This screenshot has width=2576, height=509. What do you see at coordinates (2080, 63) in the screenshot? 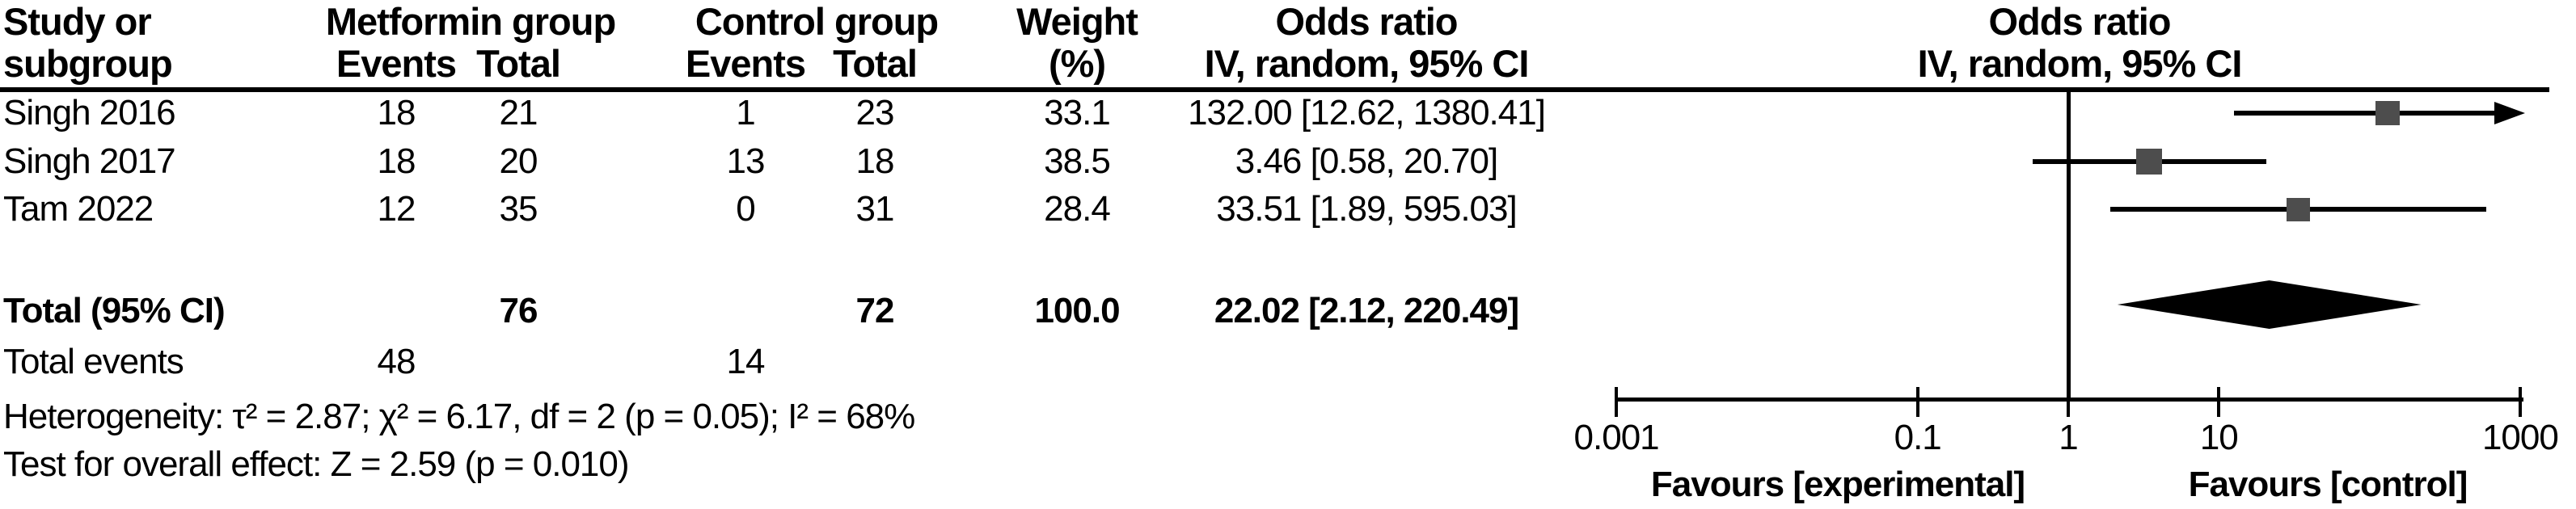
I see `header-plot-or-line2: IV, random, 95% CI` at bounding box center [2080, 63].